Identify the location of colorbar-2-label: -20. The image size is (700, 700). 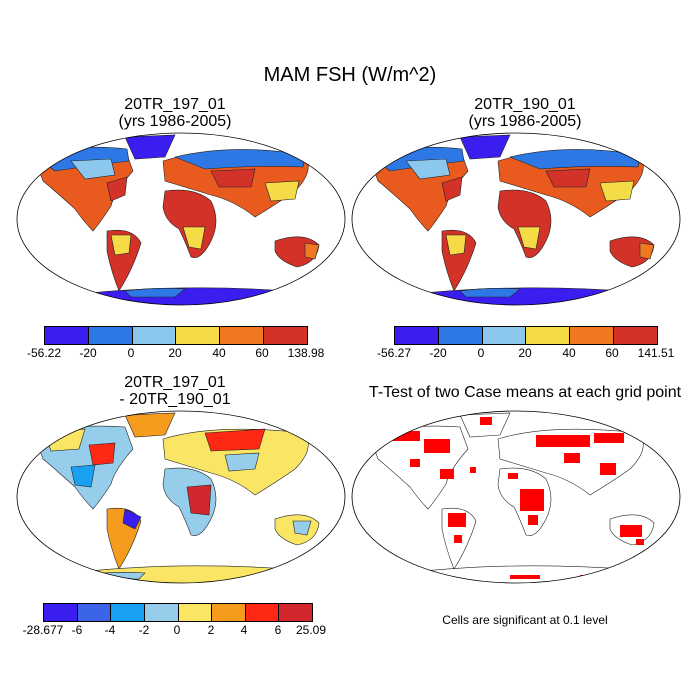
(438, 353).